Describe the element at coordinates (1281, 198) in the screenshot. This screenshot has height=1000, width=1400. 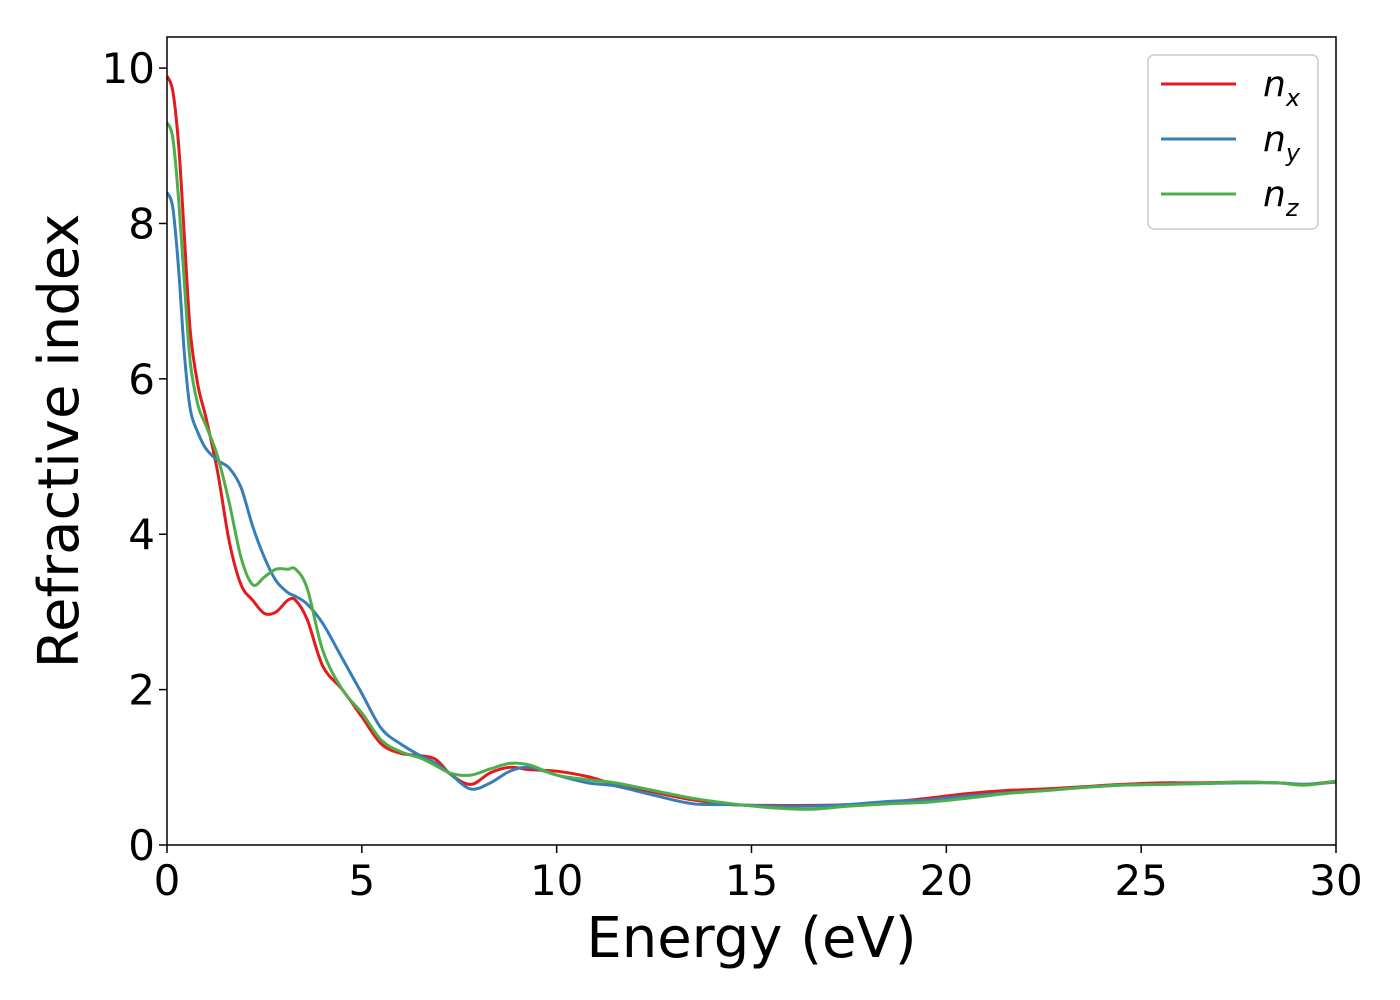
I see `legend-label-z: nz` at that location.